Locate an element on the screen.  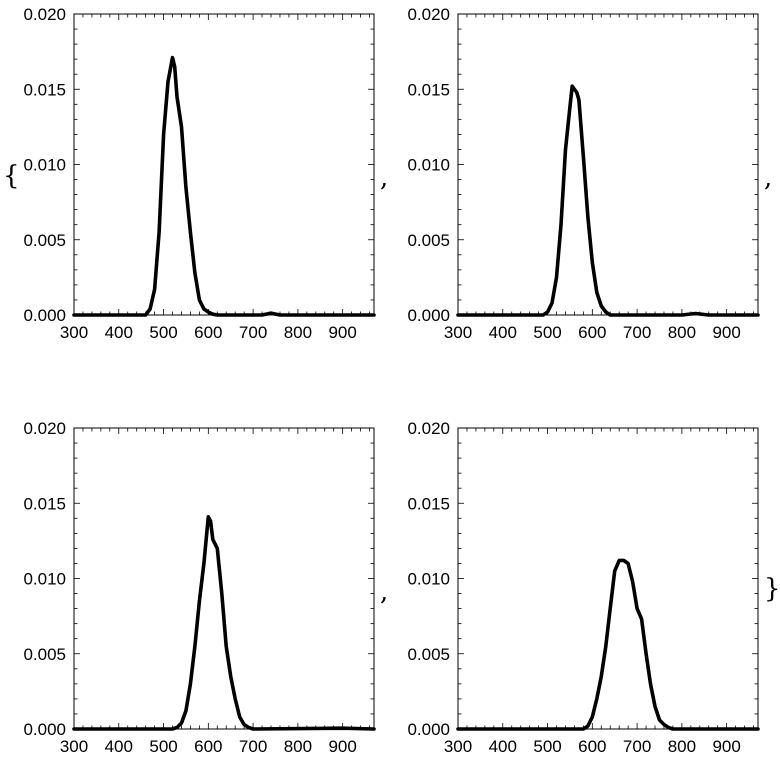
list-open-brace: { is located at coordinates (11, 176).